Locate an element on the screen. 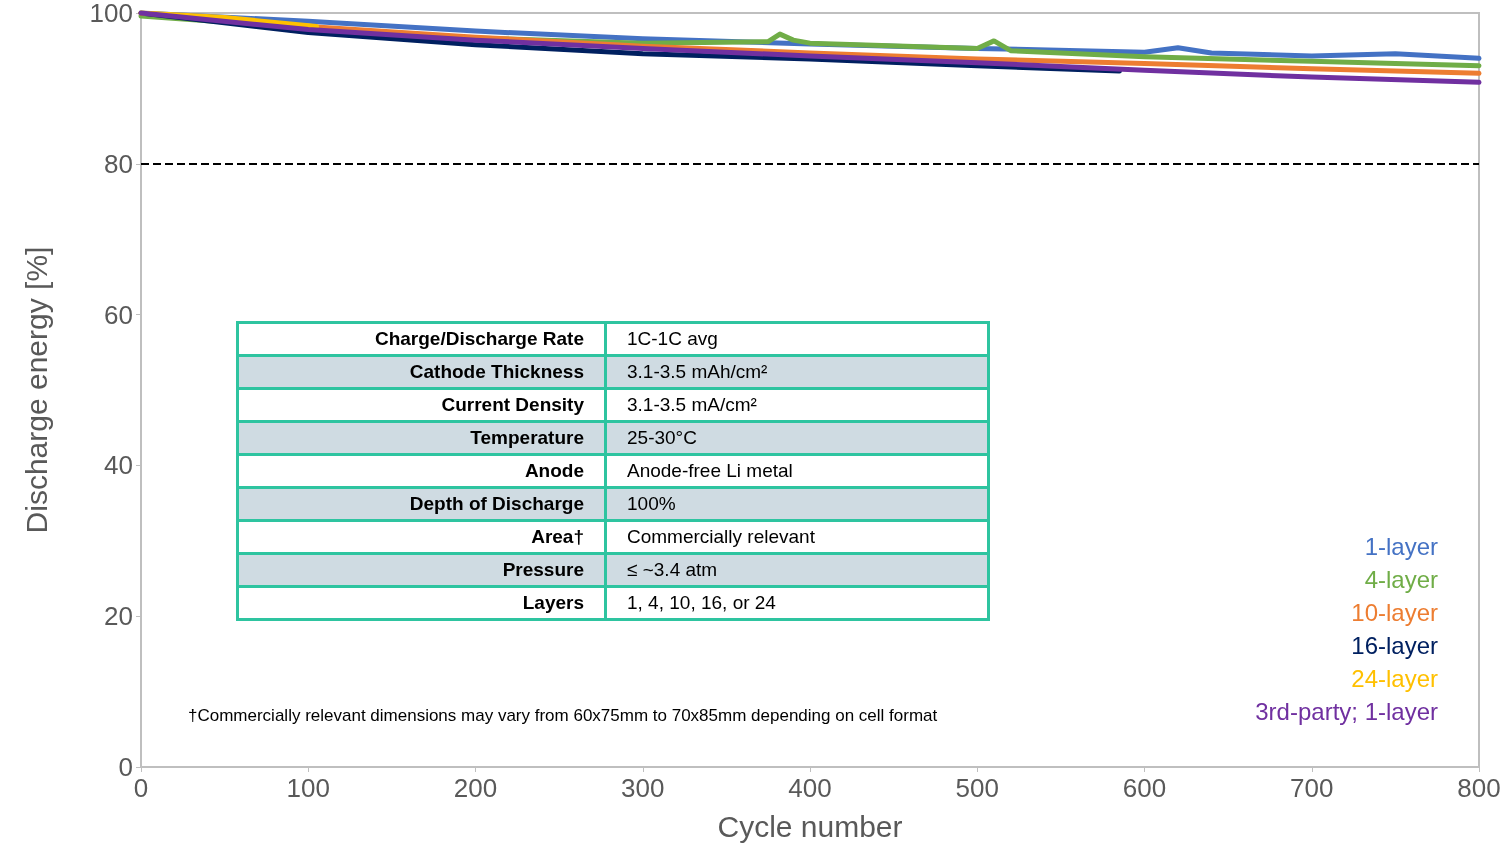  annotation: 1C-1C avg is located at coordinates (797, 339).